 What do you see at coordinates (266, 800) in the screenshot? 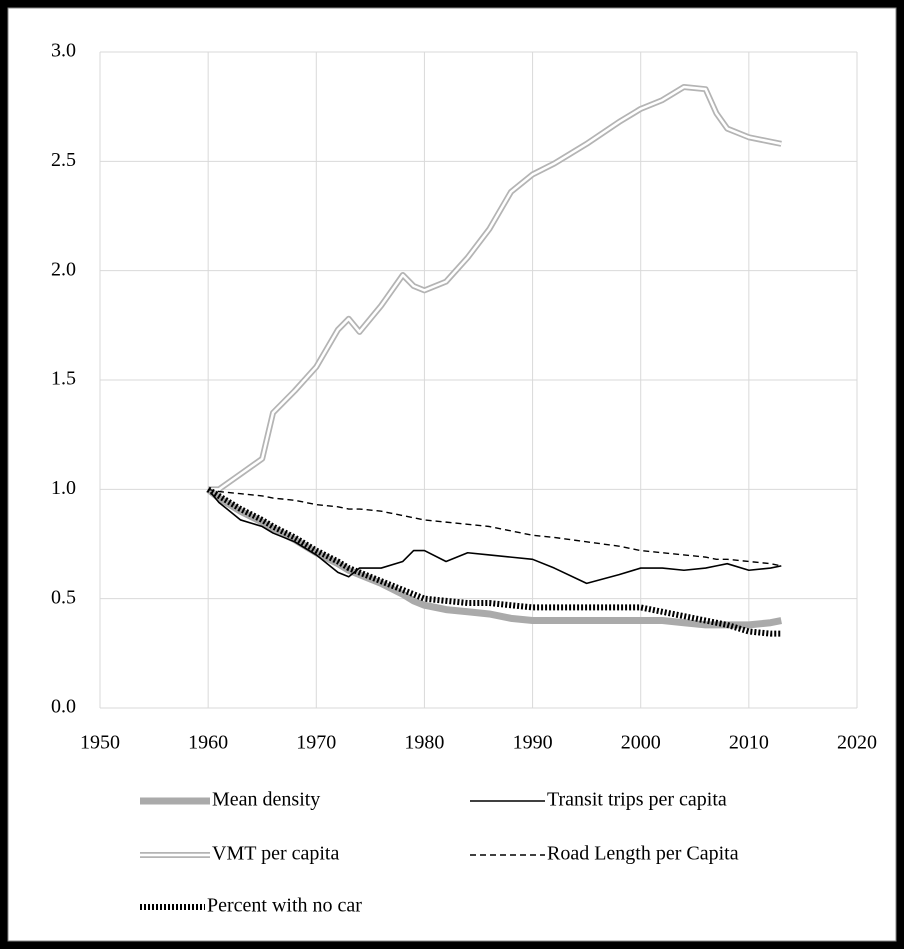
I see `legend-label: Mean density` at bounding box center [266, 800].